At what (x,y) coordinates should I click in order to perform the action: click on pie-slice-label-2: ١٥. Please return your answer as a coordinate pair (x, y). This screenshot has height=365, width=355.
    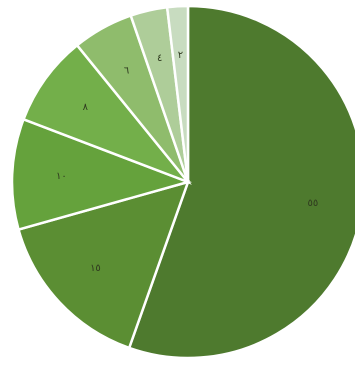
    Looking at the image, I should click on (95, 268).